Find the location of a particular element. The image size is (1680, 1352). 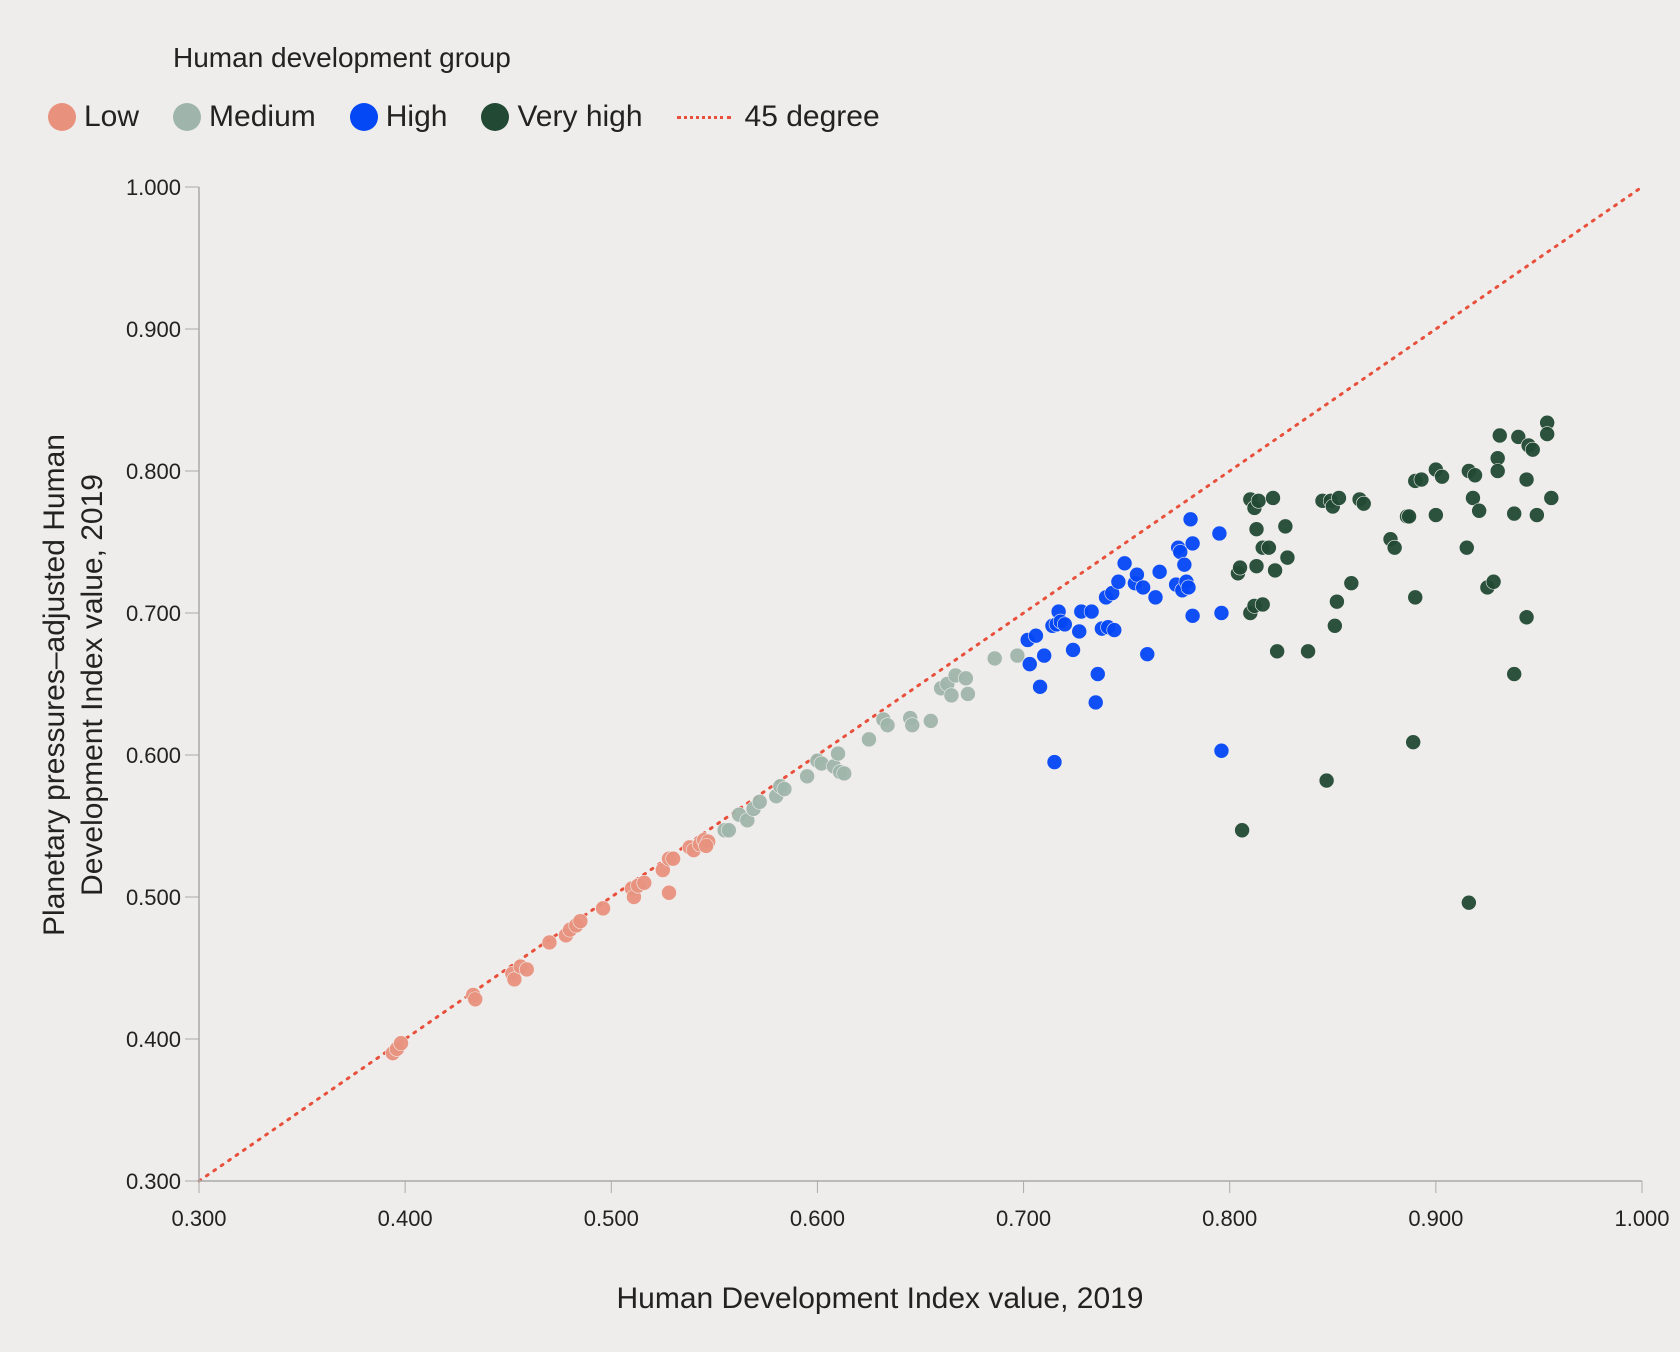

legend-item-low: Low is located at coordinates (93, 117).